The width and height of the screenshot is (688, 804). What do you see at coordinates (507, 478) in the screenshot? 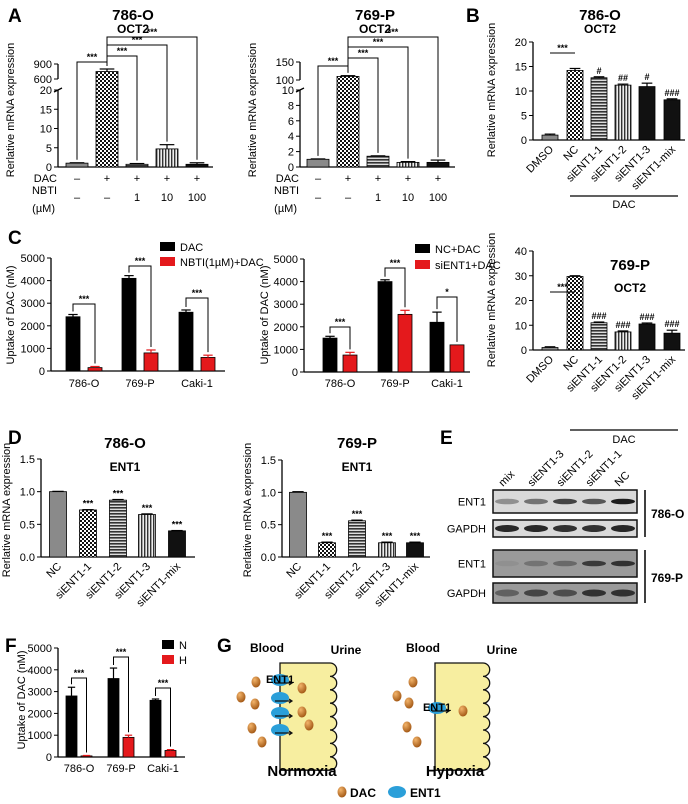
I see `blot-lane-label: mix` at bounding box center [507, 478].